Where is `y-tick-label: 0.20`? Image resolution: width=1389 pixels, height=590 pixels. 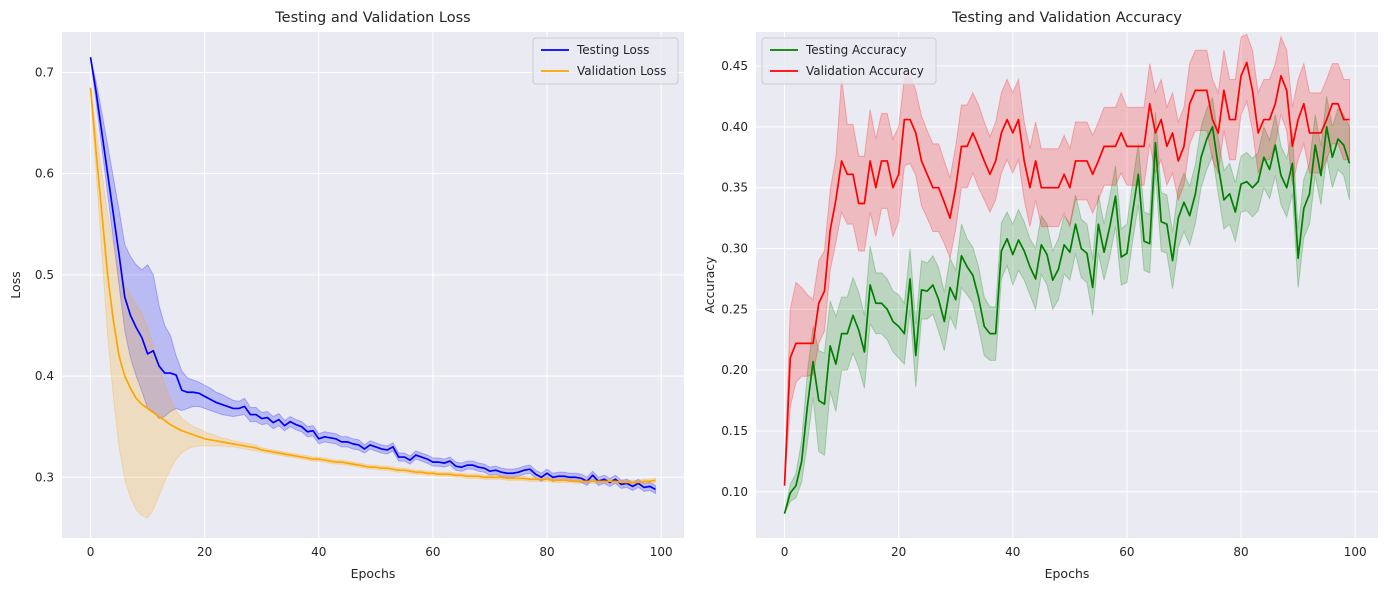
y-tick-label: 0.20 is located at coordinates (734, 370).